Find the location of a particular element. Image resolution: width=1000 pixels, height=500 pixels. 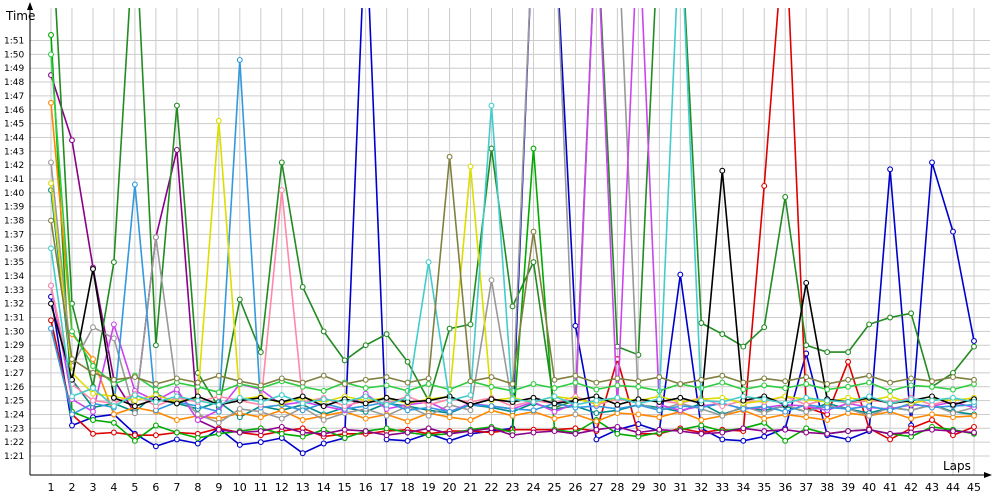

y-axis-arrow-icon is located at coordinates (30, 6).